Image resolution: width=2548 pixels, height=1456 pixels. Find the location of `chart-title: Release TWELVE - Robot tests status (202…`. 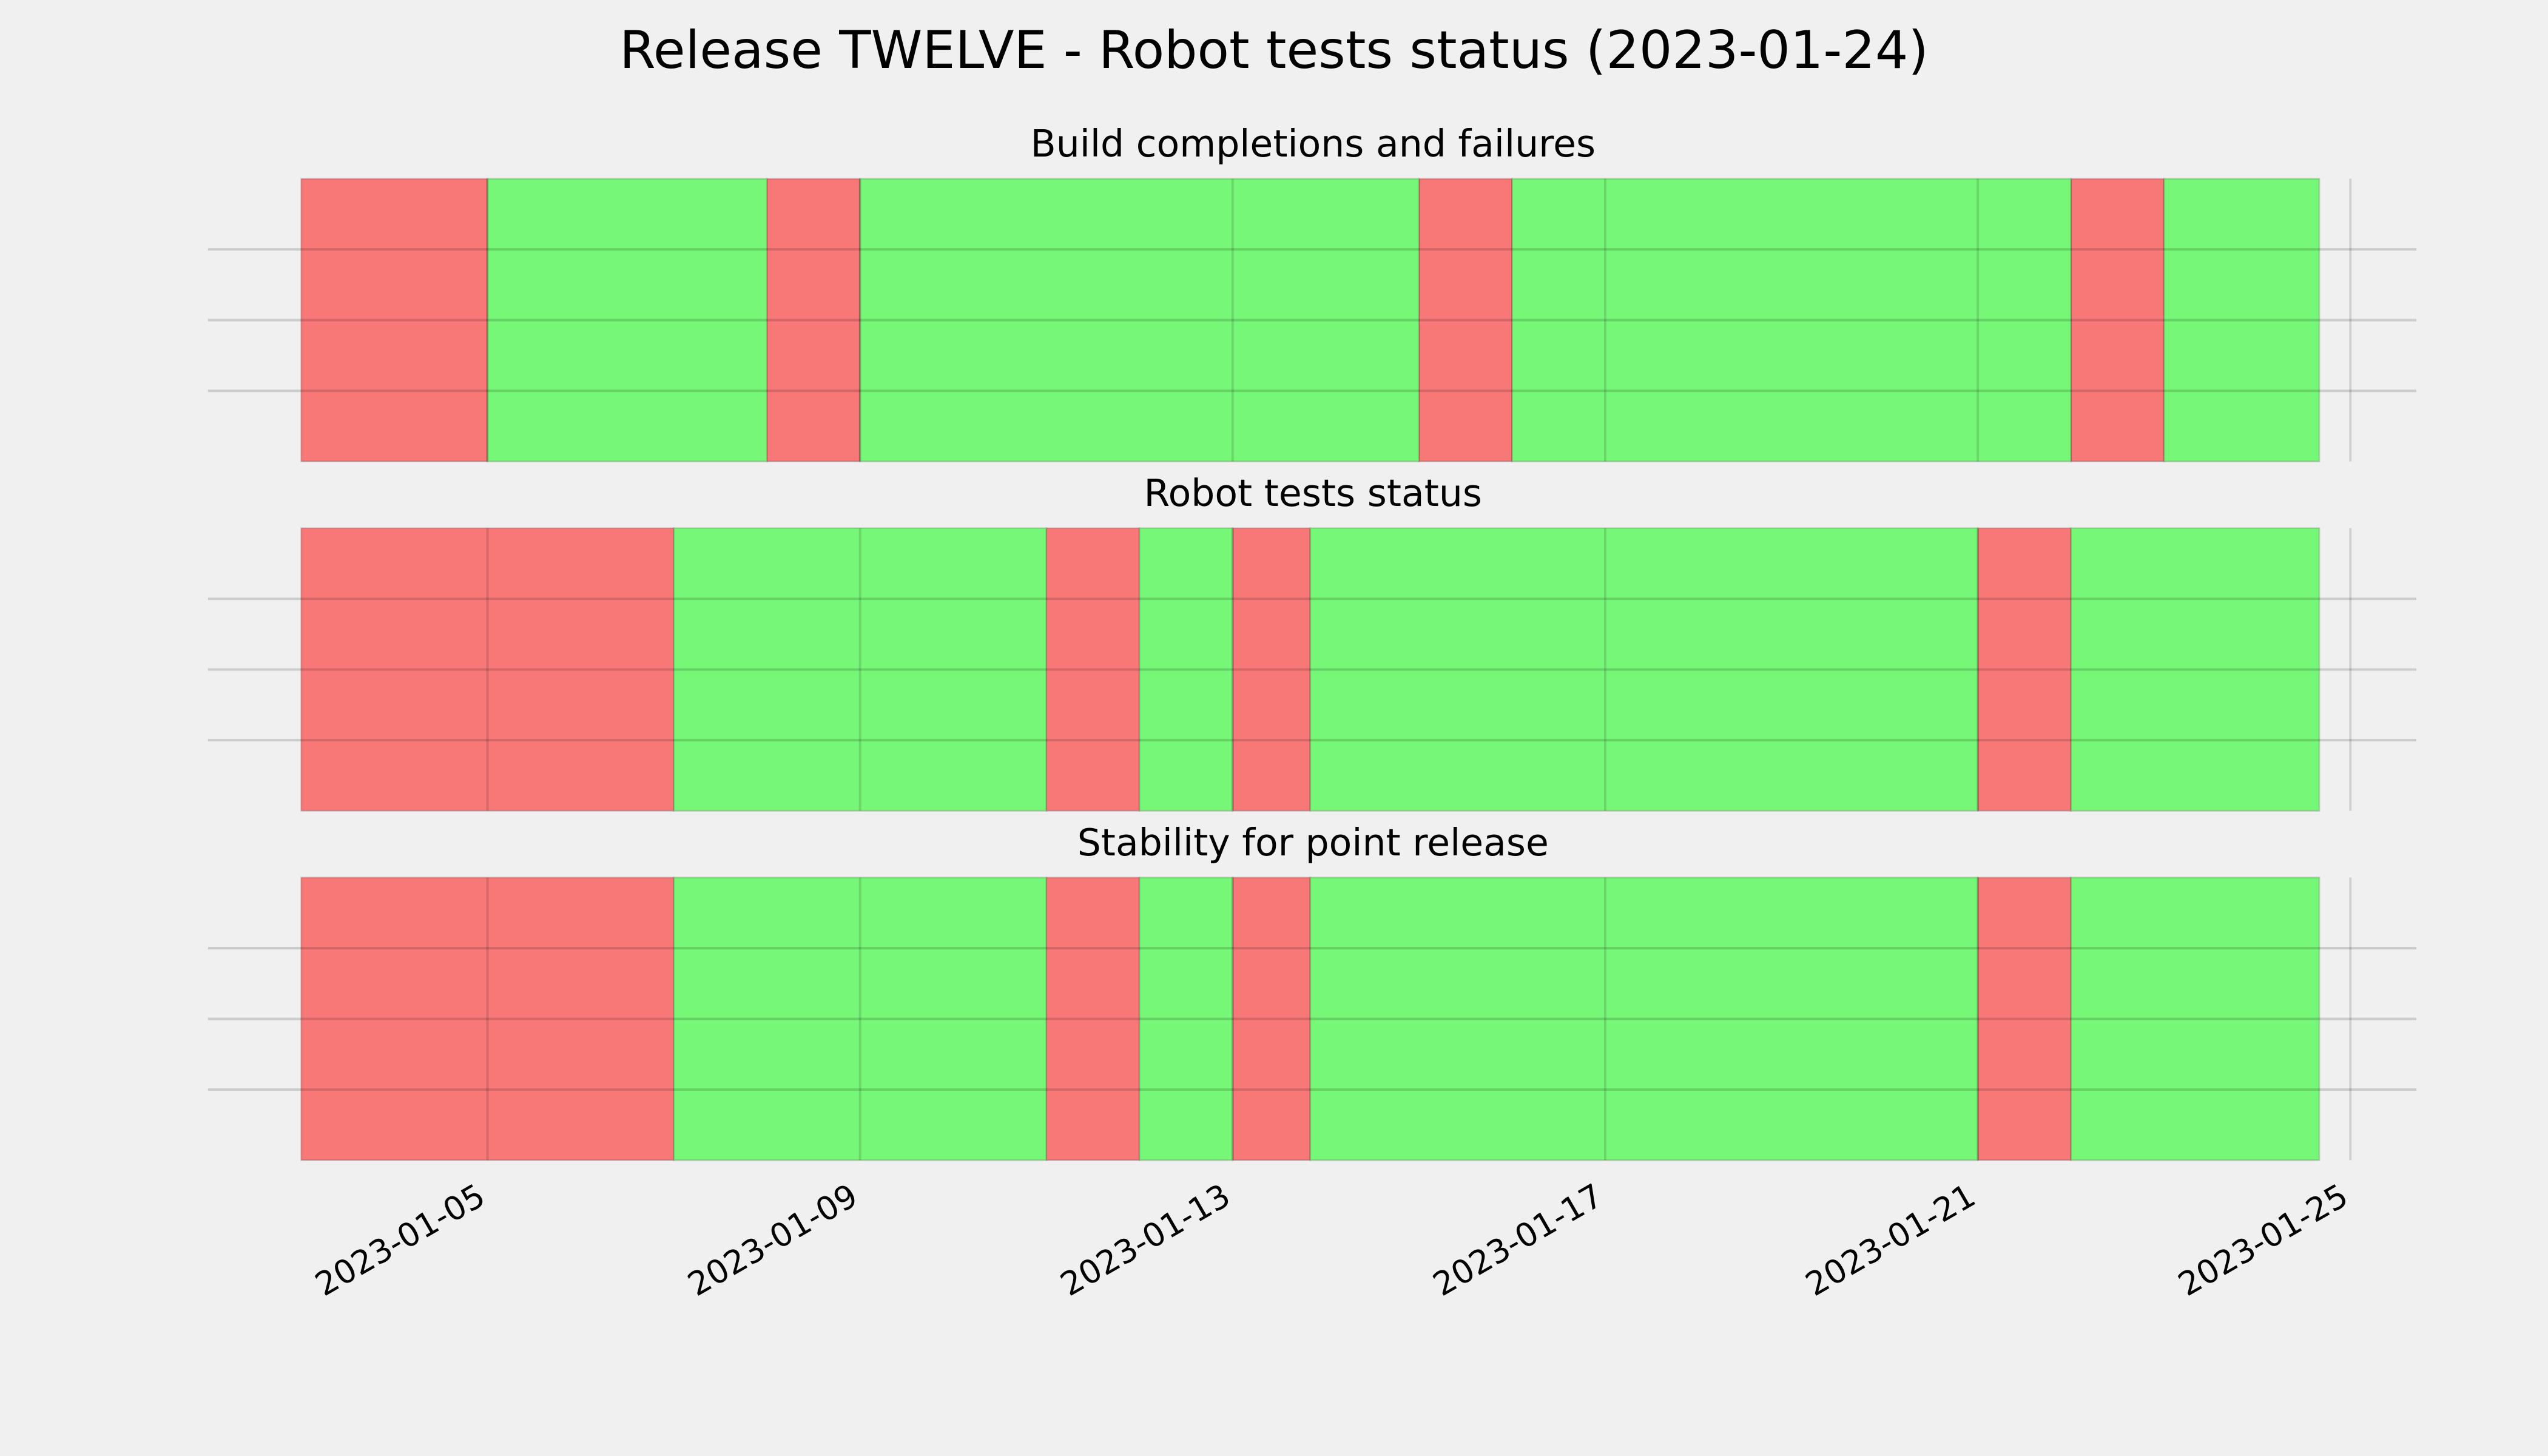

chart-title: Release TWELVE - Robot tests status (202… is located at coordinates (1274, 50).